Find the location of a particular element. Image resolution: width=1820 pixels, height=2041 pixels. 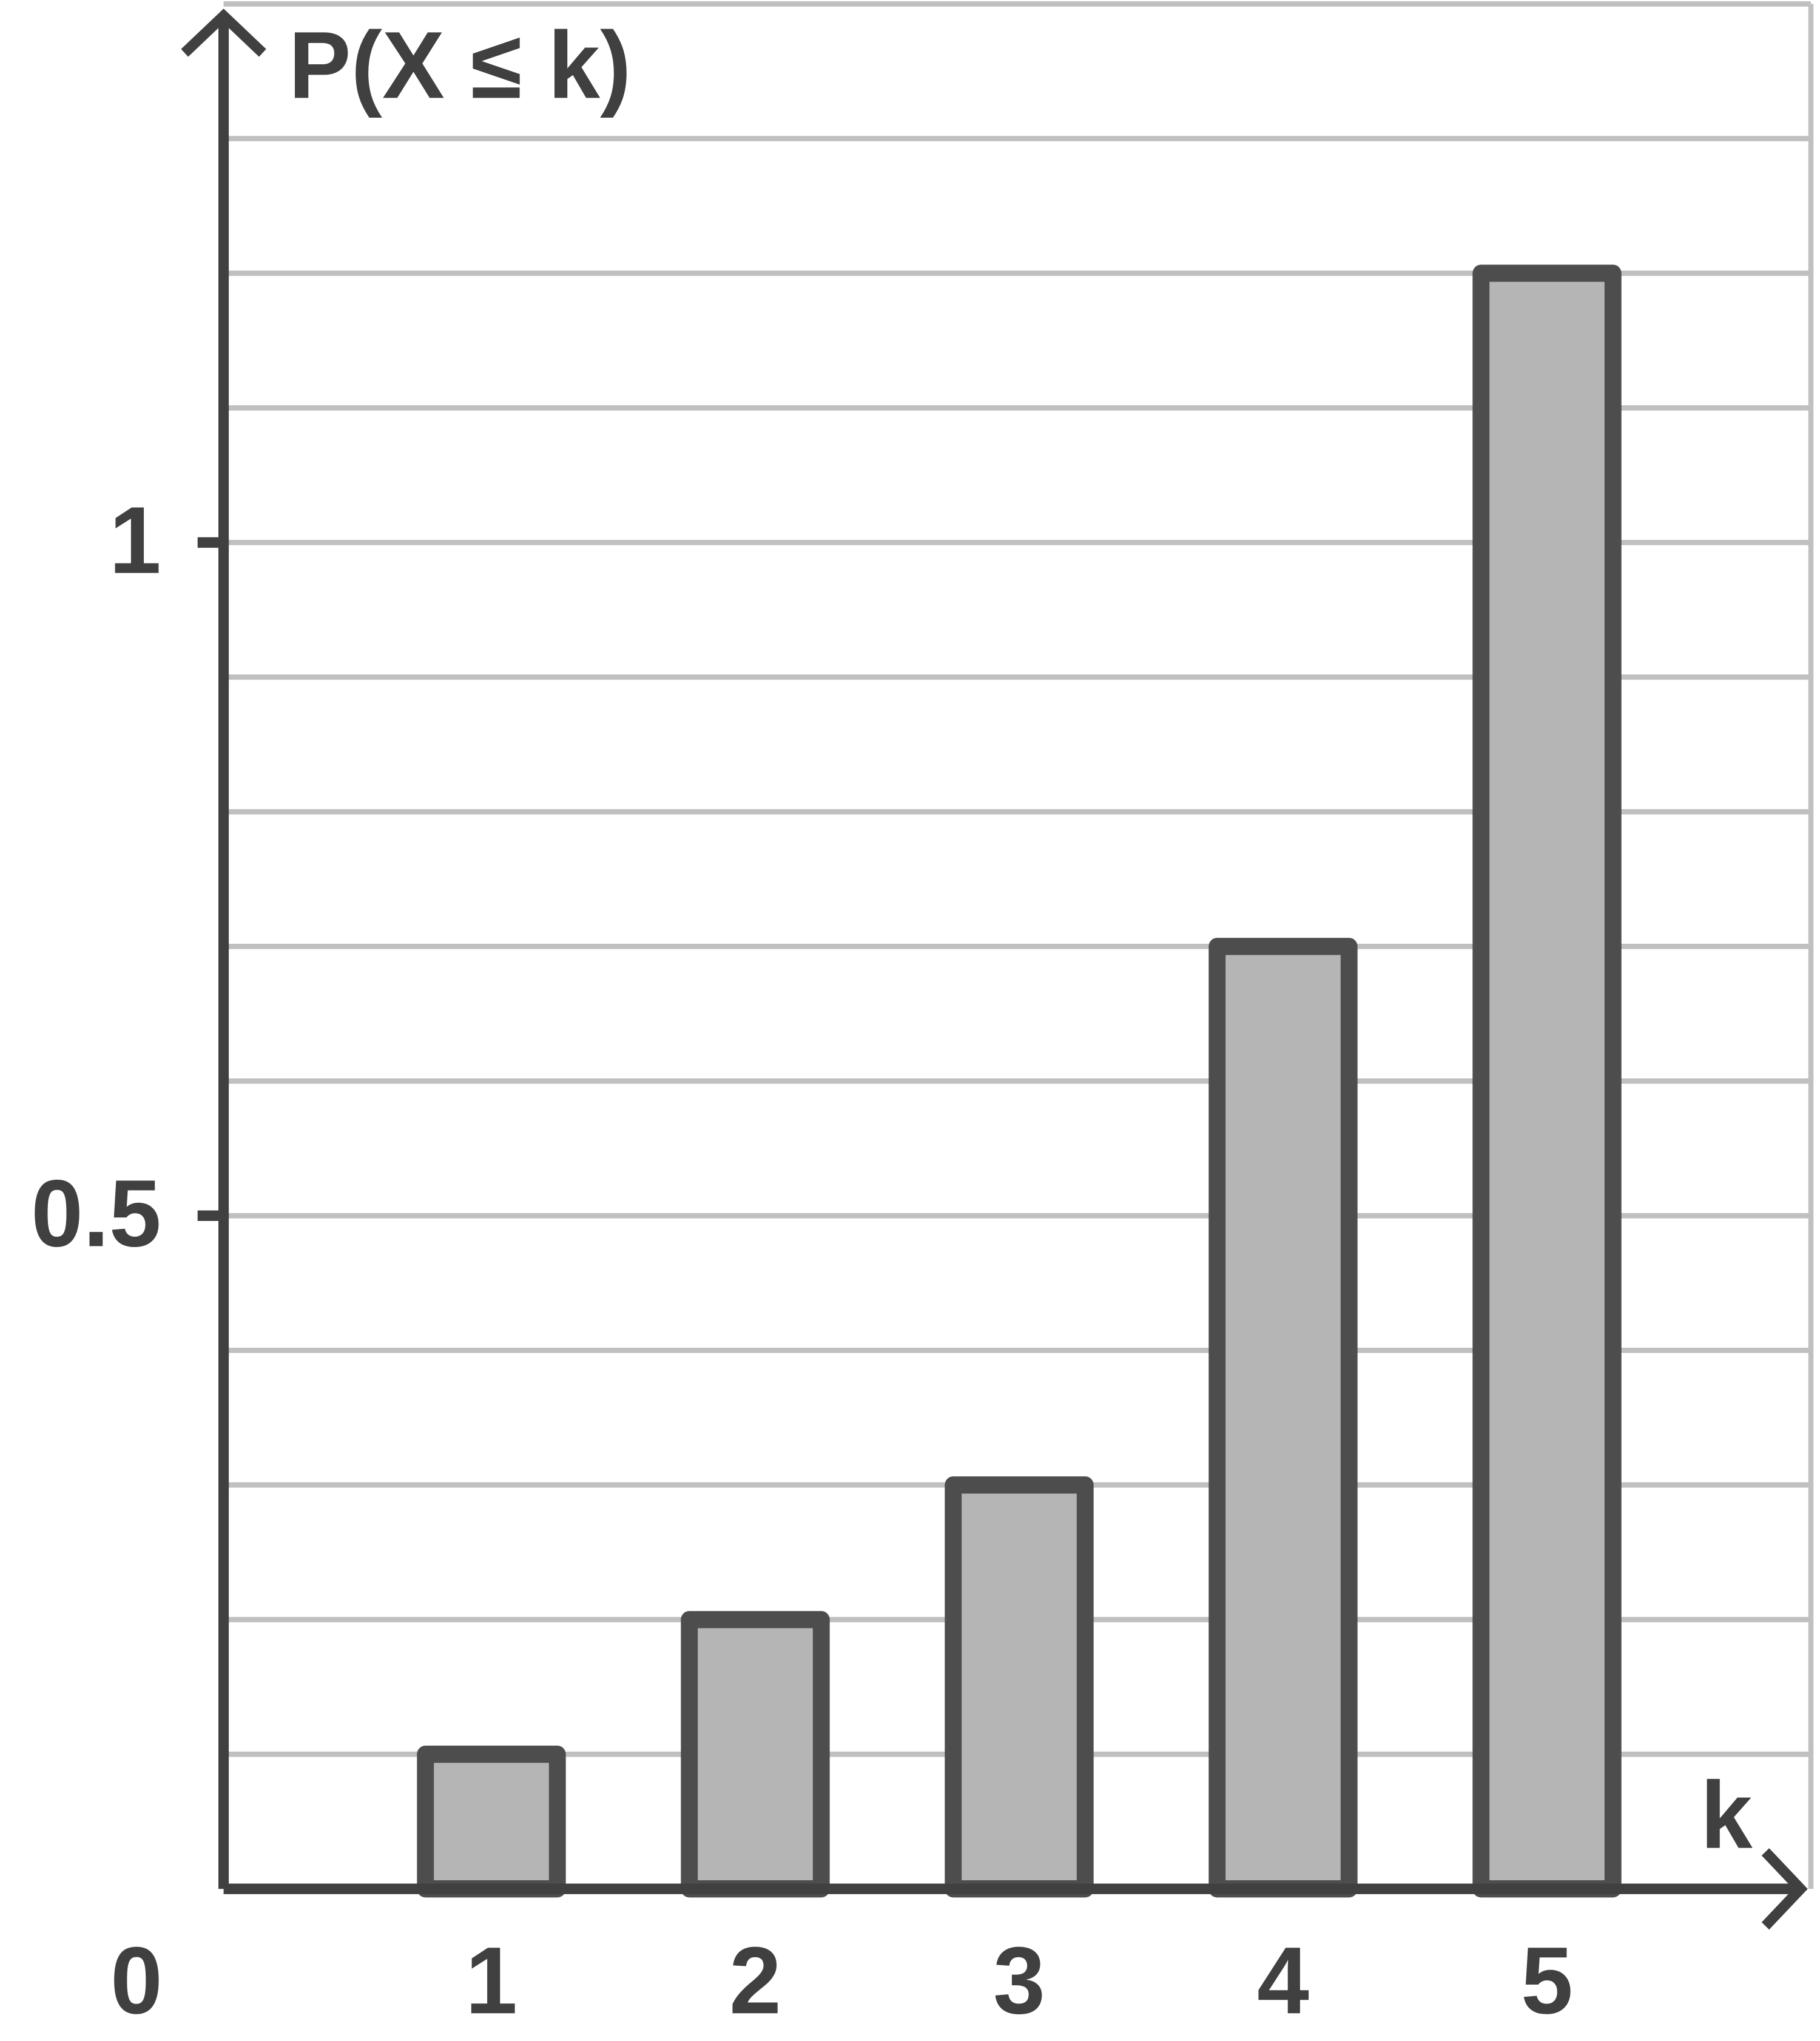

x-tick-label: 3 is located at coordinates (1019, 1980).